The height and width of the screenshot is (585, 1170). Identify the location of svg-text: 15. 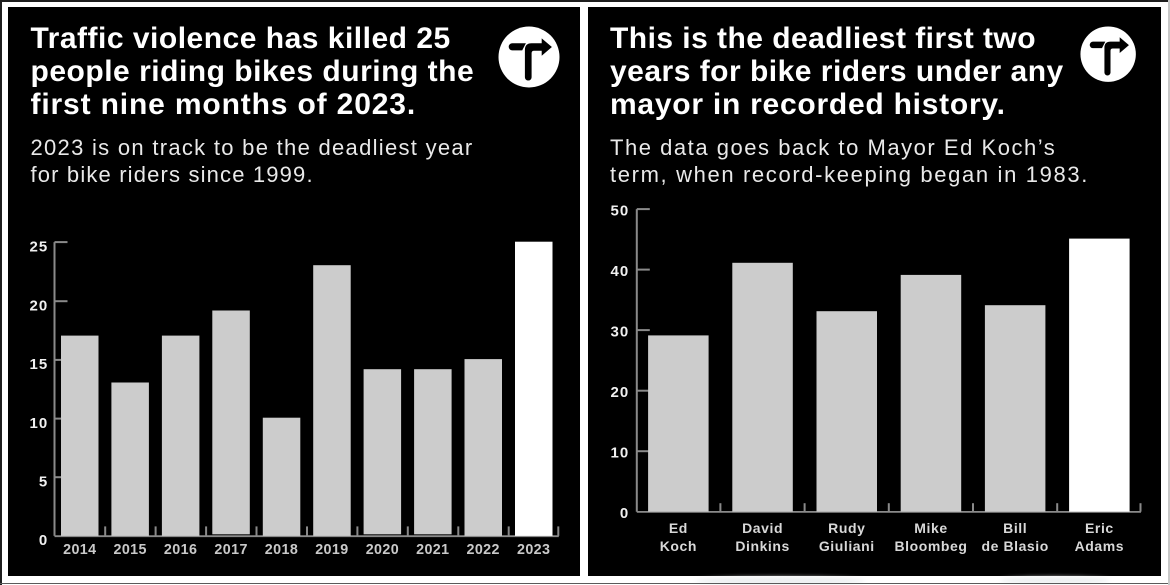
(39, 364).